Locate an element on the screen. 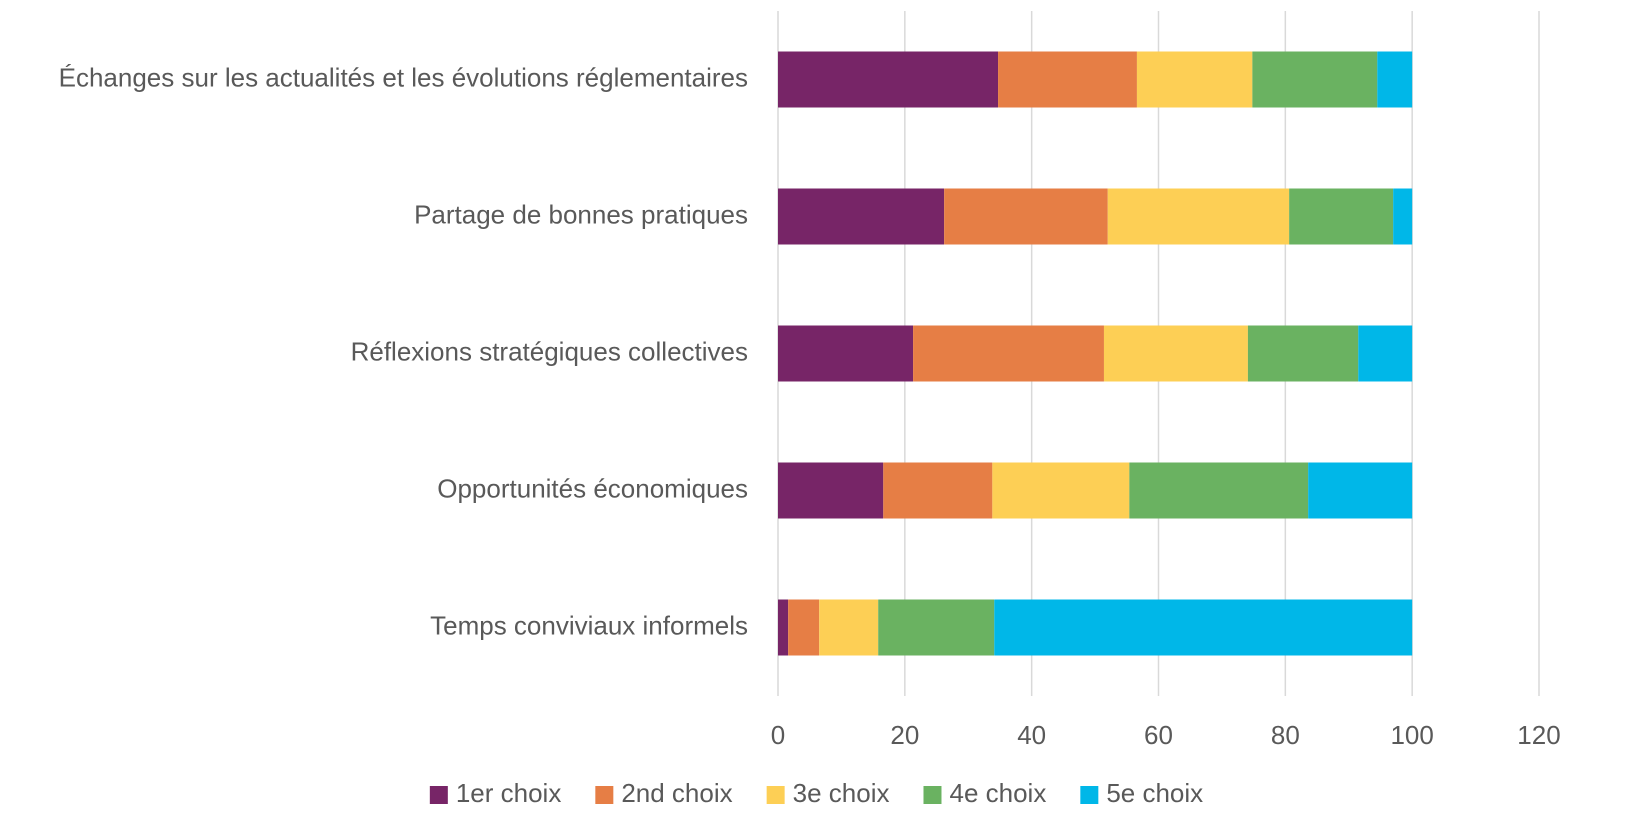  y-tick-label: Réflexions stratégiques collectives is located at coordinates (549, 351).